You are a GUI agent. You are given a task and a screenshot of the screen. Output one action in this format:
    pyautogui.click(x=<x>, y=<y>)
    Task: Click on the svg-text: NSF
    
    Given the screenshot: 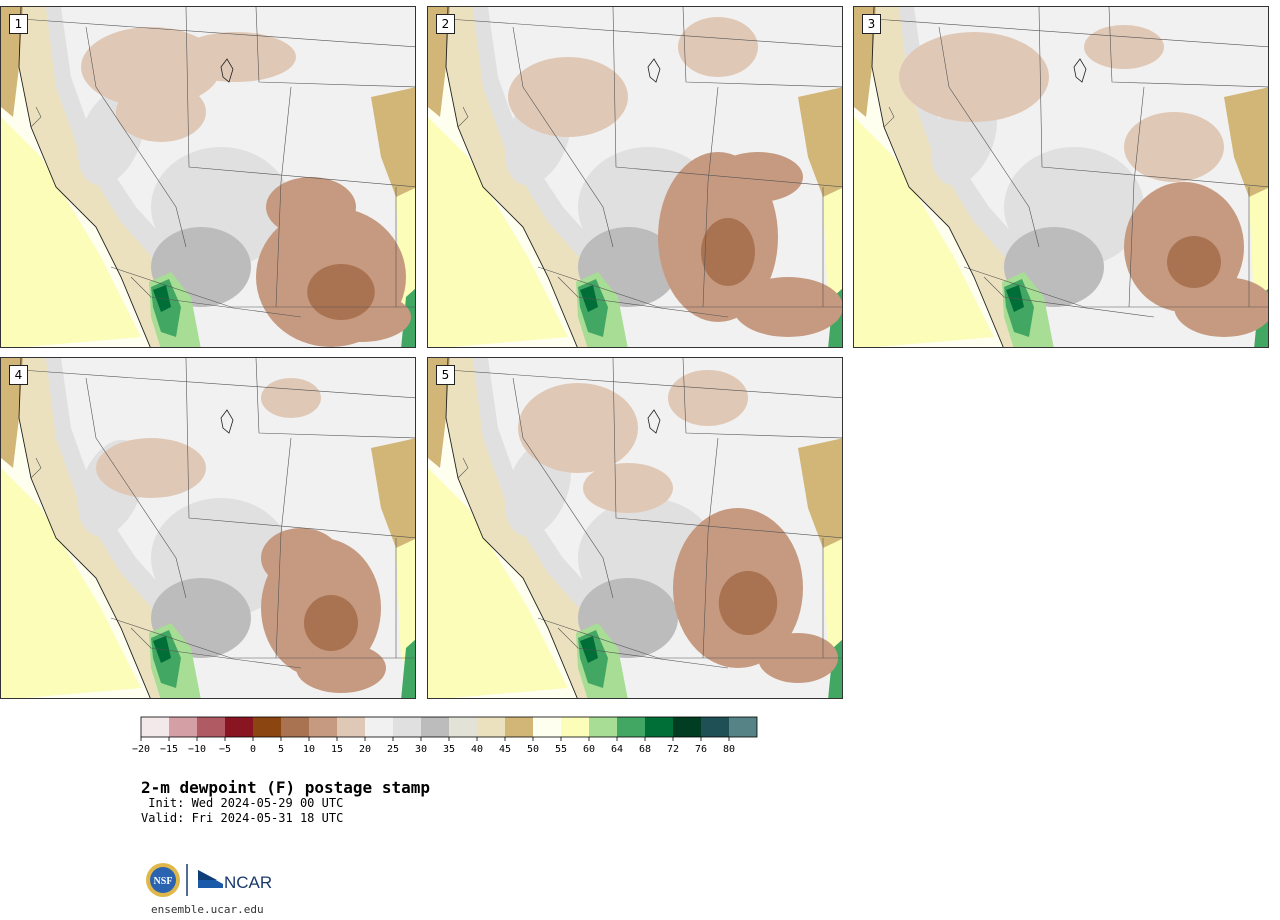 What is the action you would take?
    pyautogui.click(x=163, y=881)
    